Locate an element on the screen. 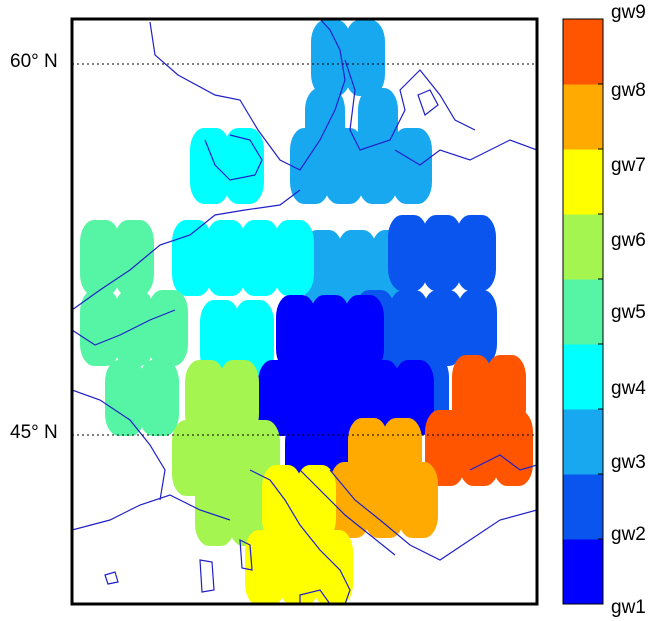 This screenshot has height=621, width=655. colorbar-band-gw7 is located at coordinates (583, 182).